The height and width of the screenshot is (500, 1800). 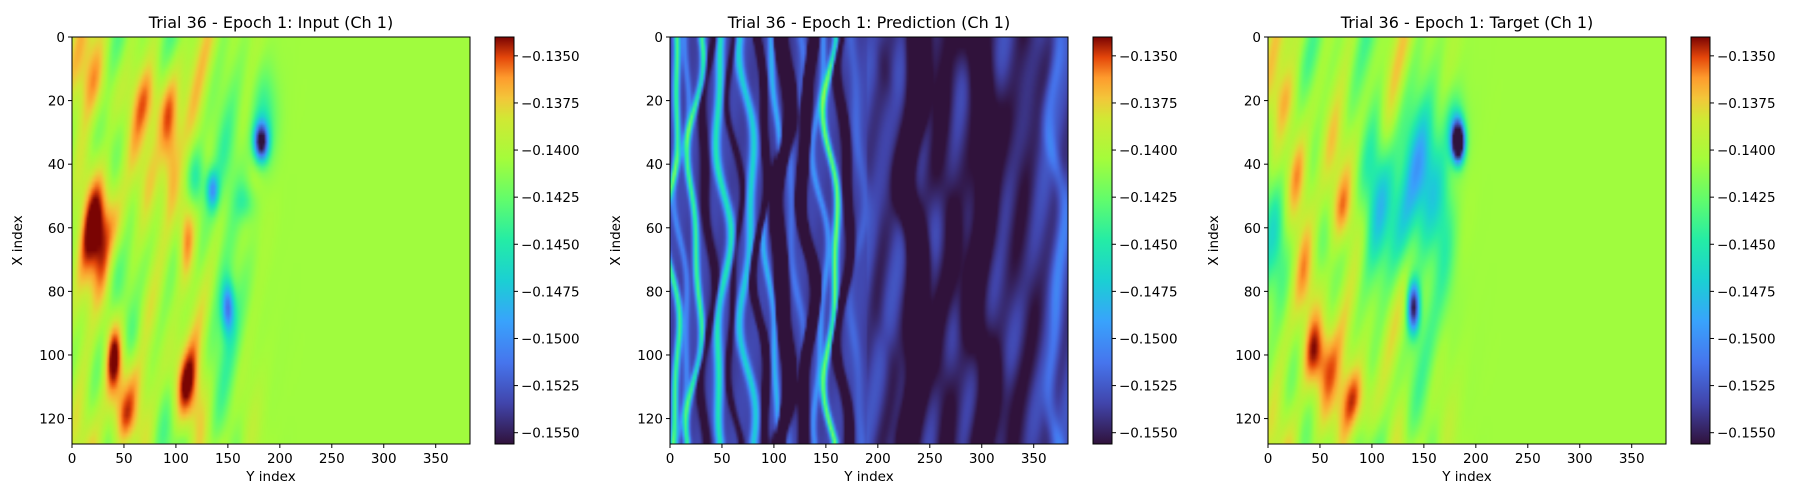 I want to click on chart-title: Trial 36 - Epoch 1: Prediction (Ch 1), so click(x=868, y=22).